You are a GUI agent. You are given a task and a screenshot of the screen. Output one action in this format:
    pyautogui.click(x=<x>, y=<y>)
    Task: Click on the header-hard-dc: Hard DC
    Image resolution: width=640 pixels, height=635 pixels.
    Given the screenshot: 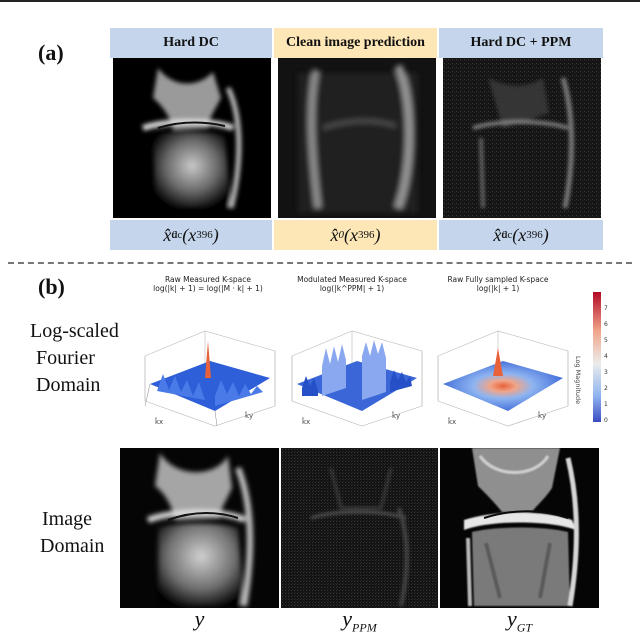 What is the action you would take?
    pyautogui.click(x=191, y=43)
    